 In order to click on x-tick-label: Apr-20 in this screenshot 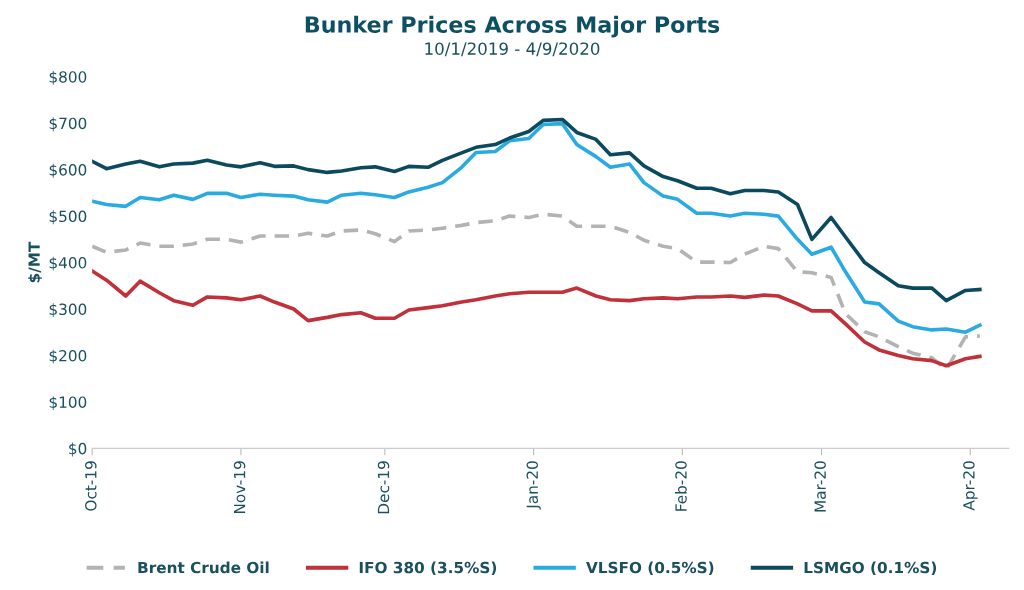, I will do `click(970, 486)`.